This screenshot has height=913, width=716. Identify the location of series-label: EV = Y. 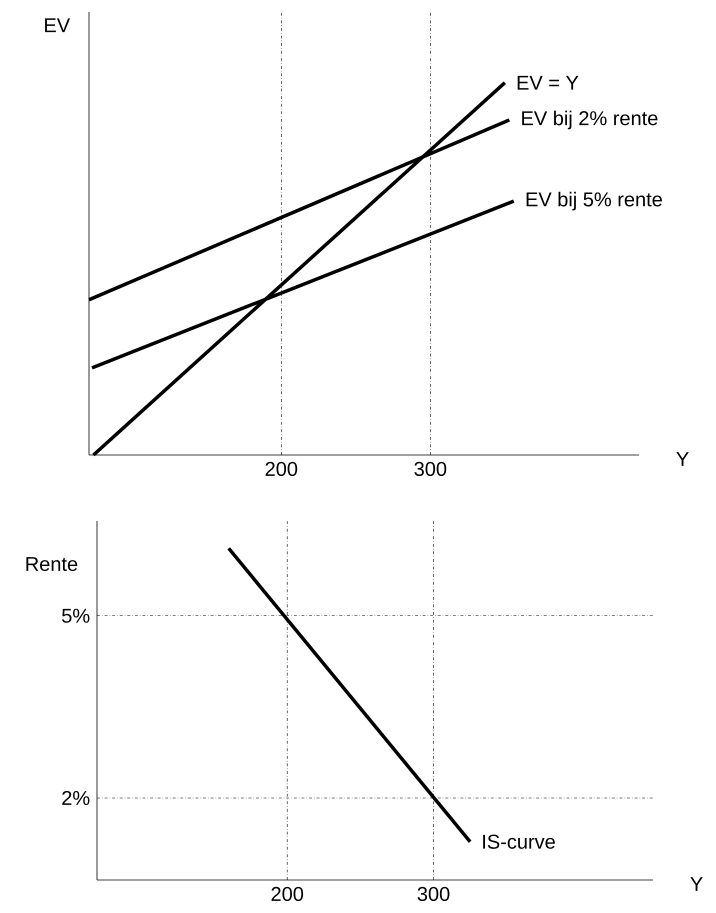
(548, 83).